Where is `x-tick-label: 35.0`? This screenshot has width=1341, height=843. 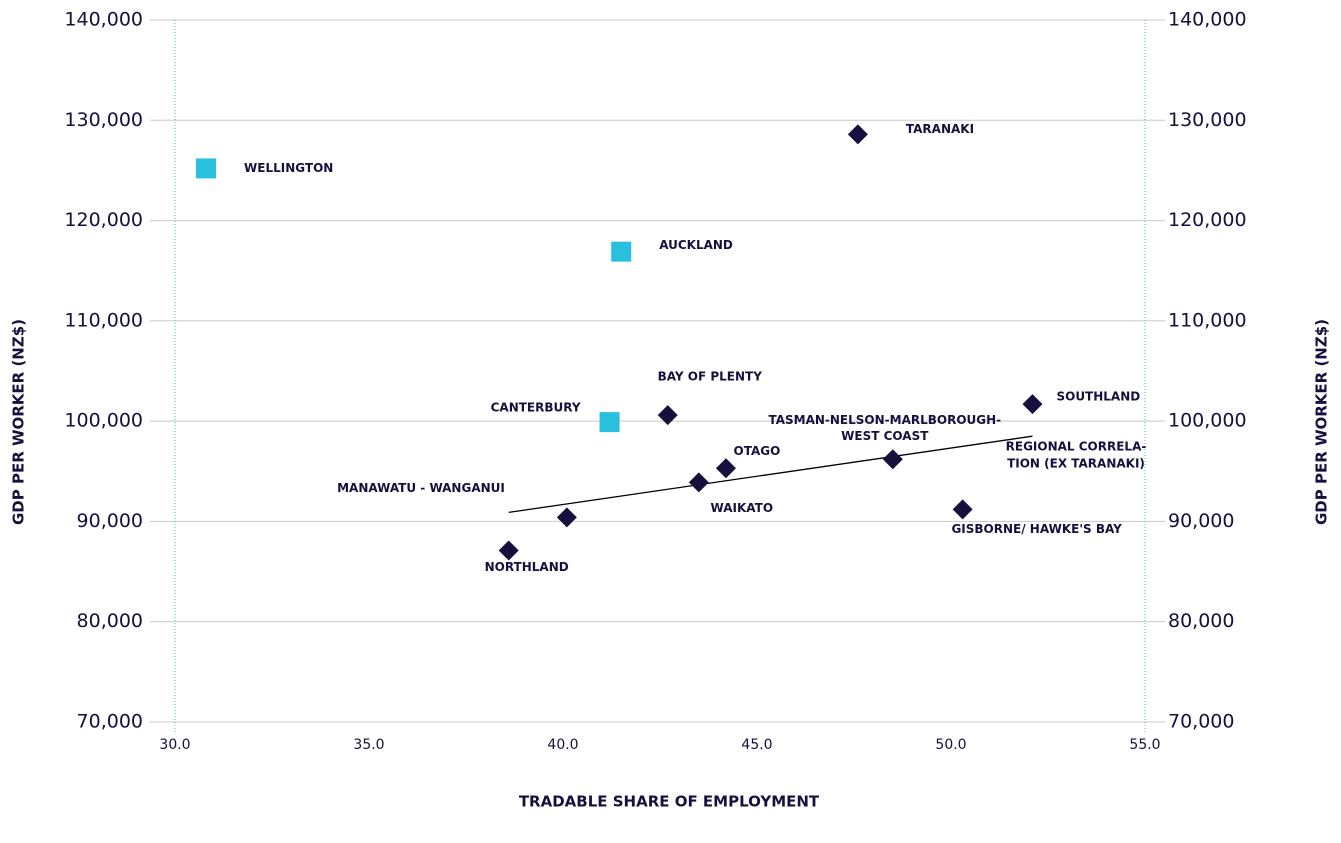 x-tick-label: 35.0 is located at coordinates (368, 745).